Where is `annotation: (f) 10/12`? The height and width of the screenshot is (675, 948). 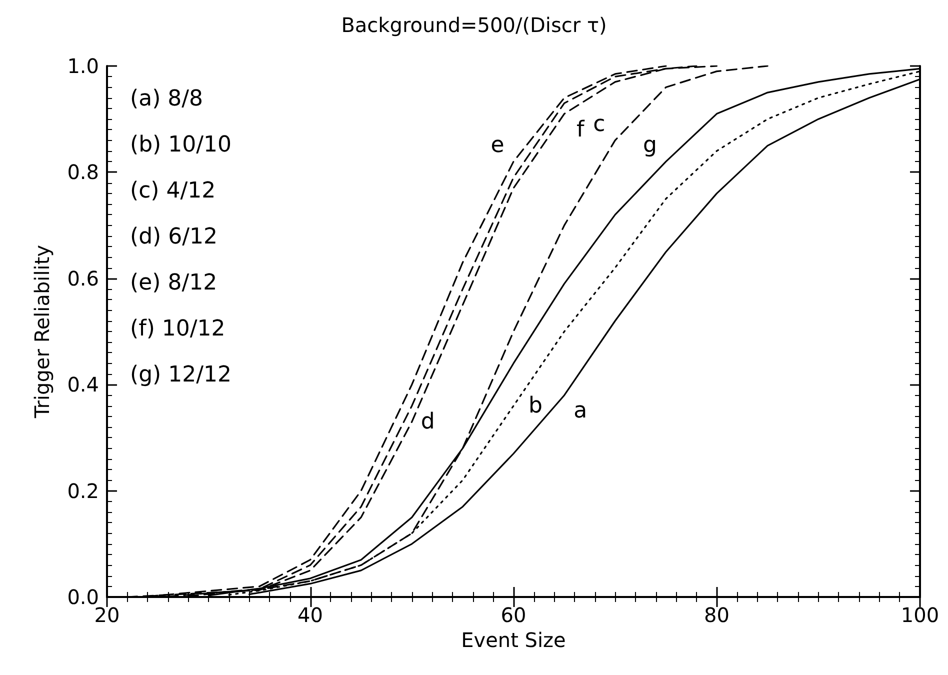
annotation: (f) 10/12 is located at coordinates (178, 329).